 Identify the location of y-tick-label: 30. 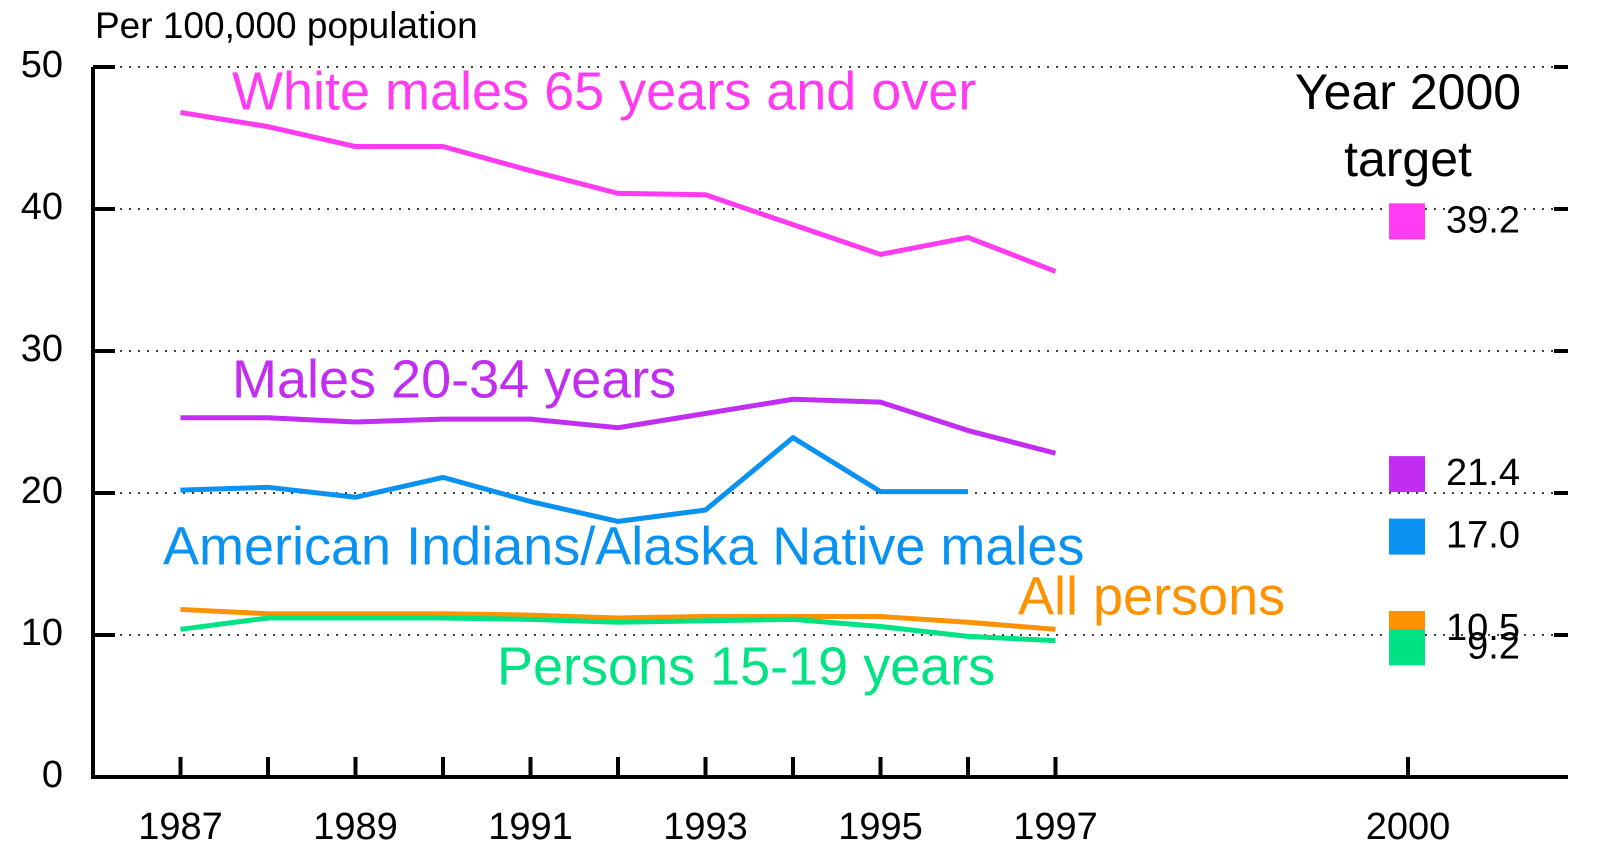
(42, 349).